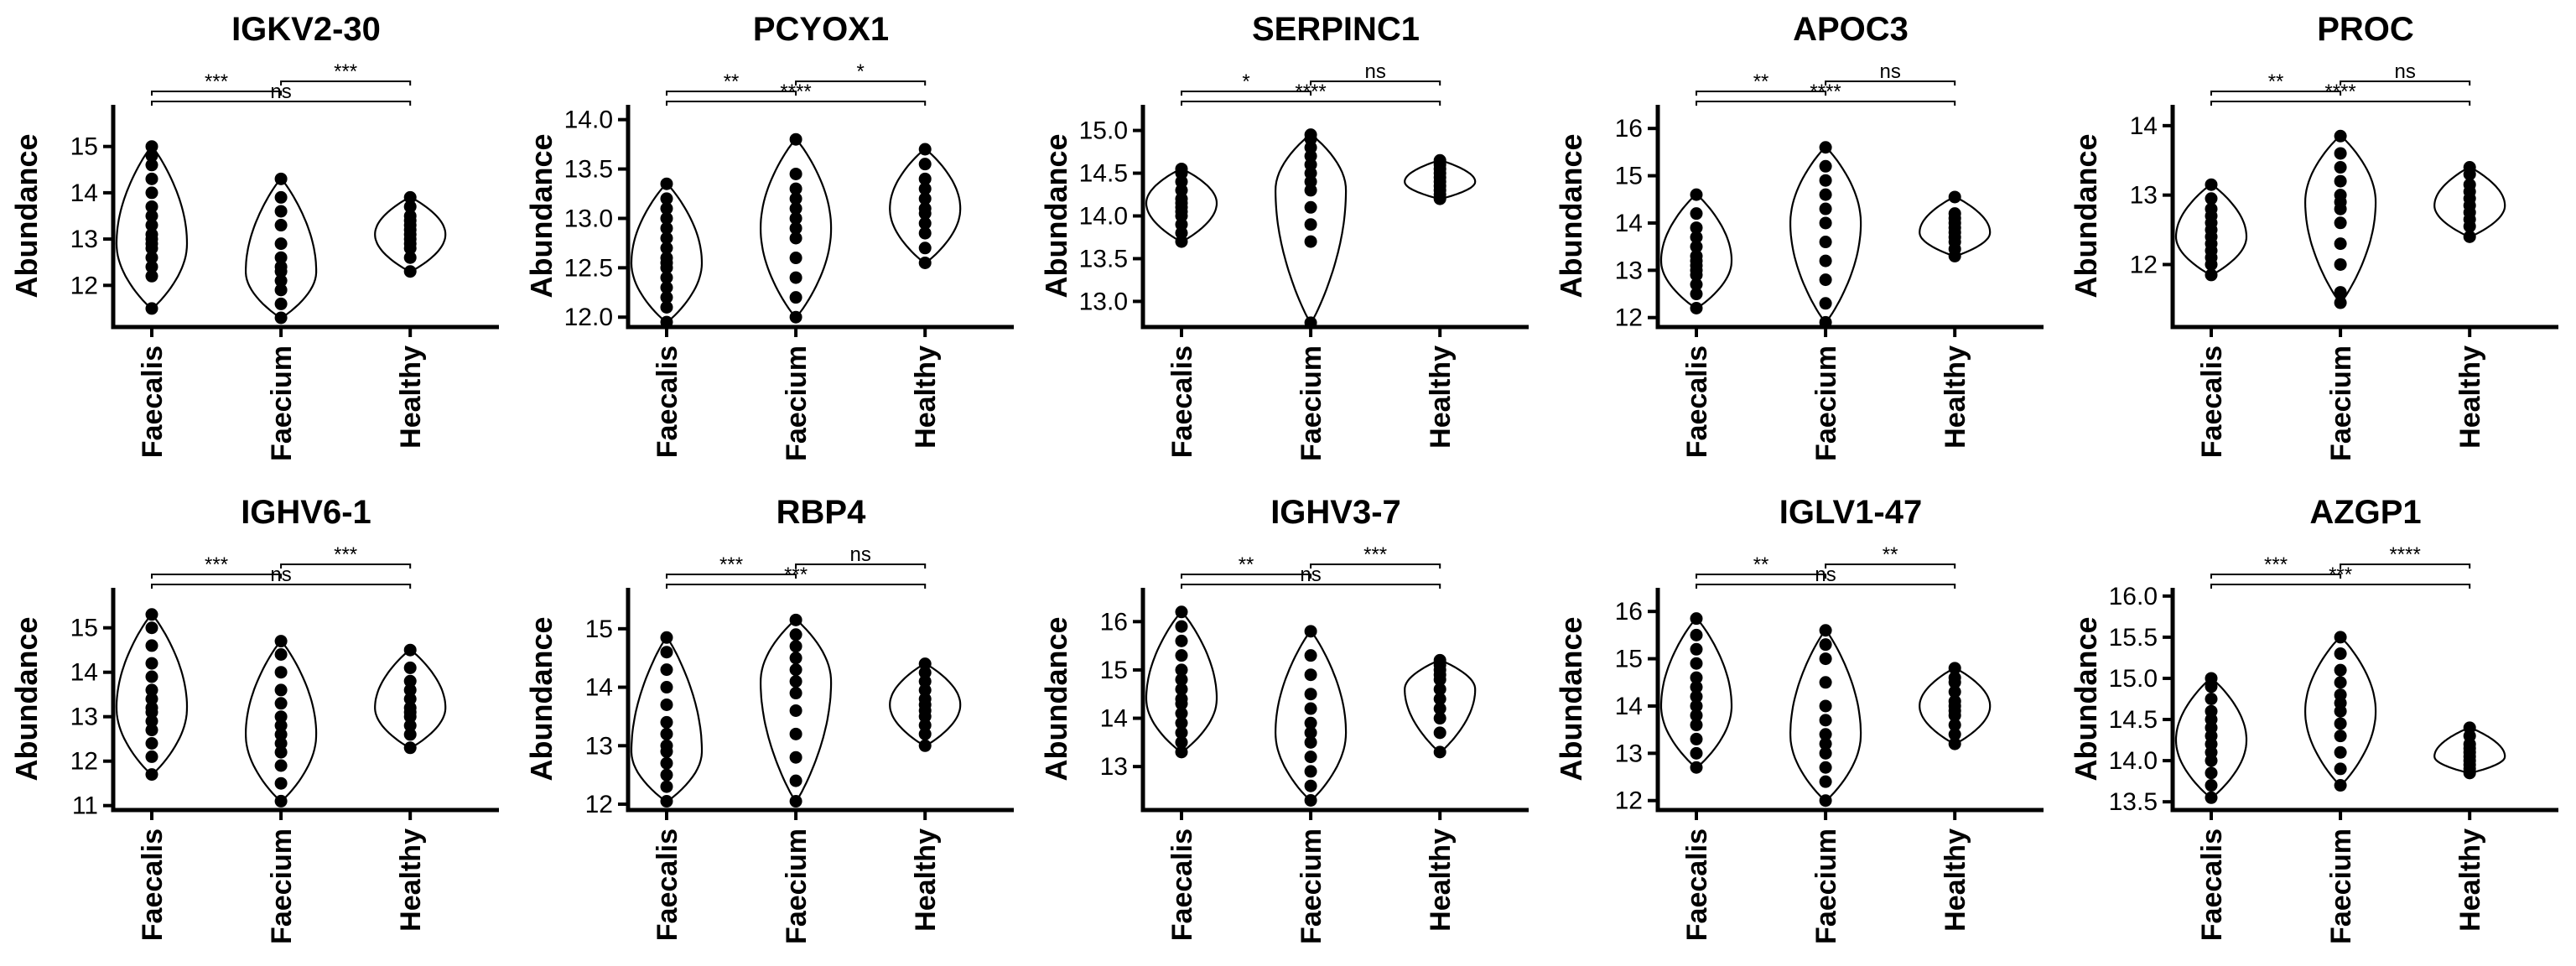  I want to click on violin-faecium, so click(1826, 235).